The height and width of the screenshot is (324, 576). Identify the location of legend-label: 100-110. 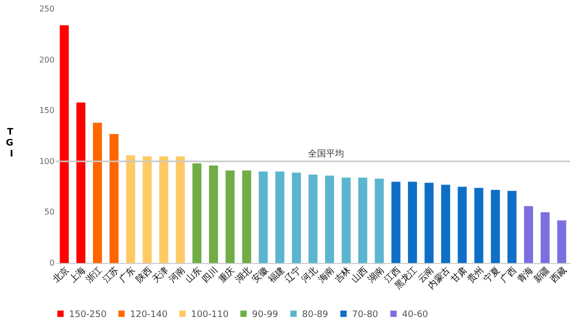
(210, 315).